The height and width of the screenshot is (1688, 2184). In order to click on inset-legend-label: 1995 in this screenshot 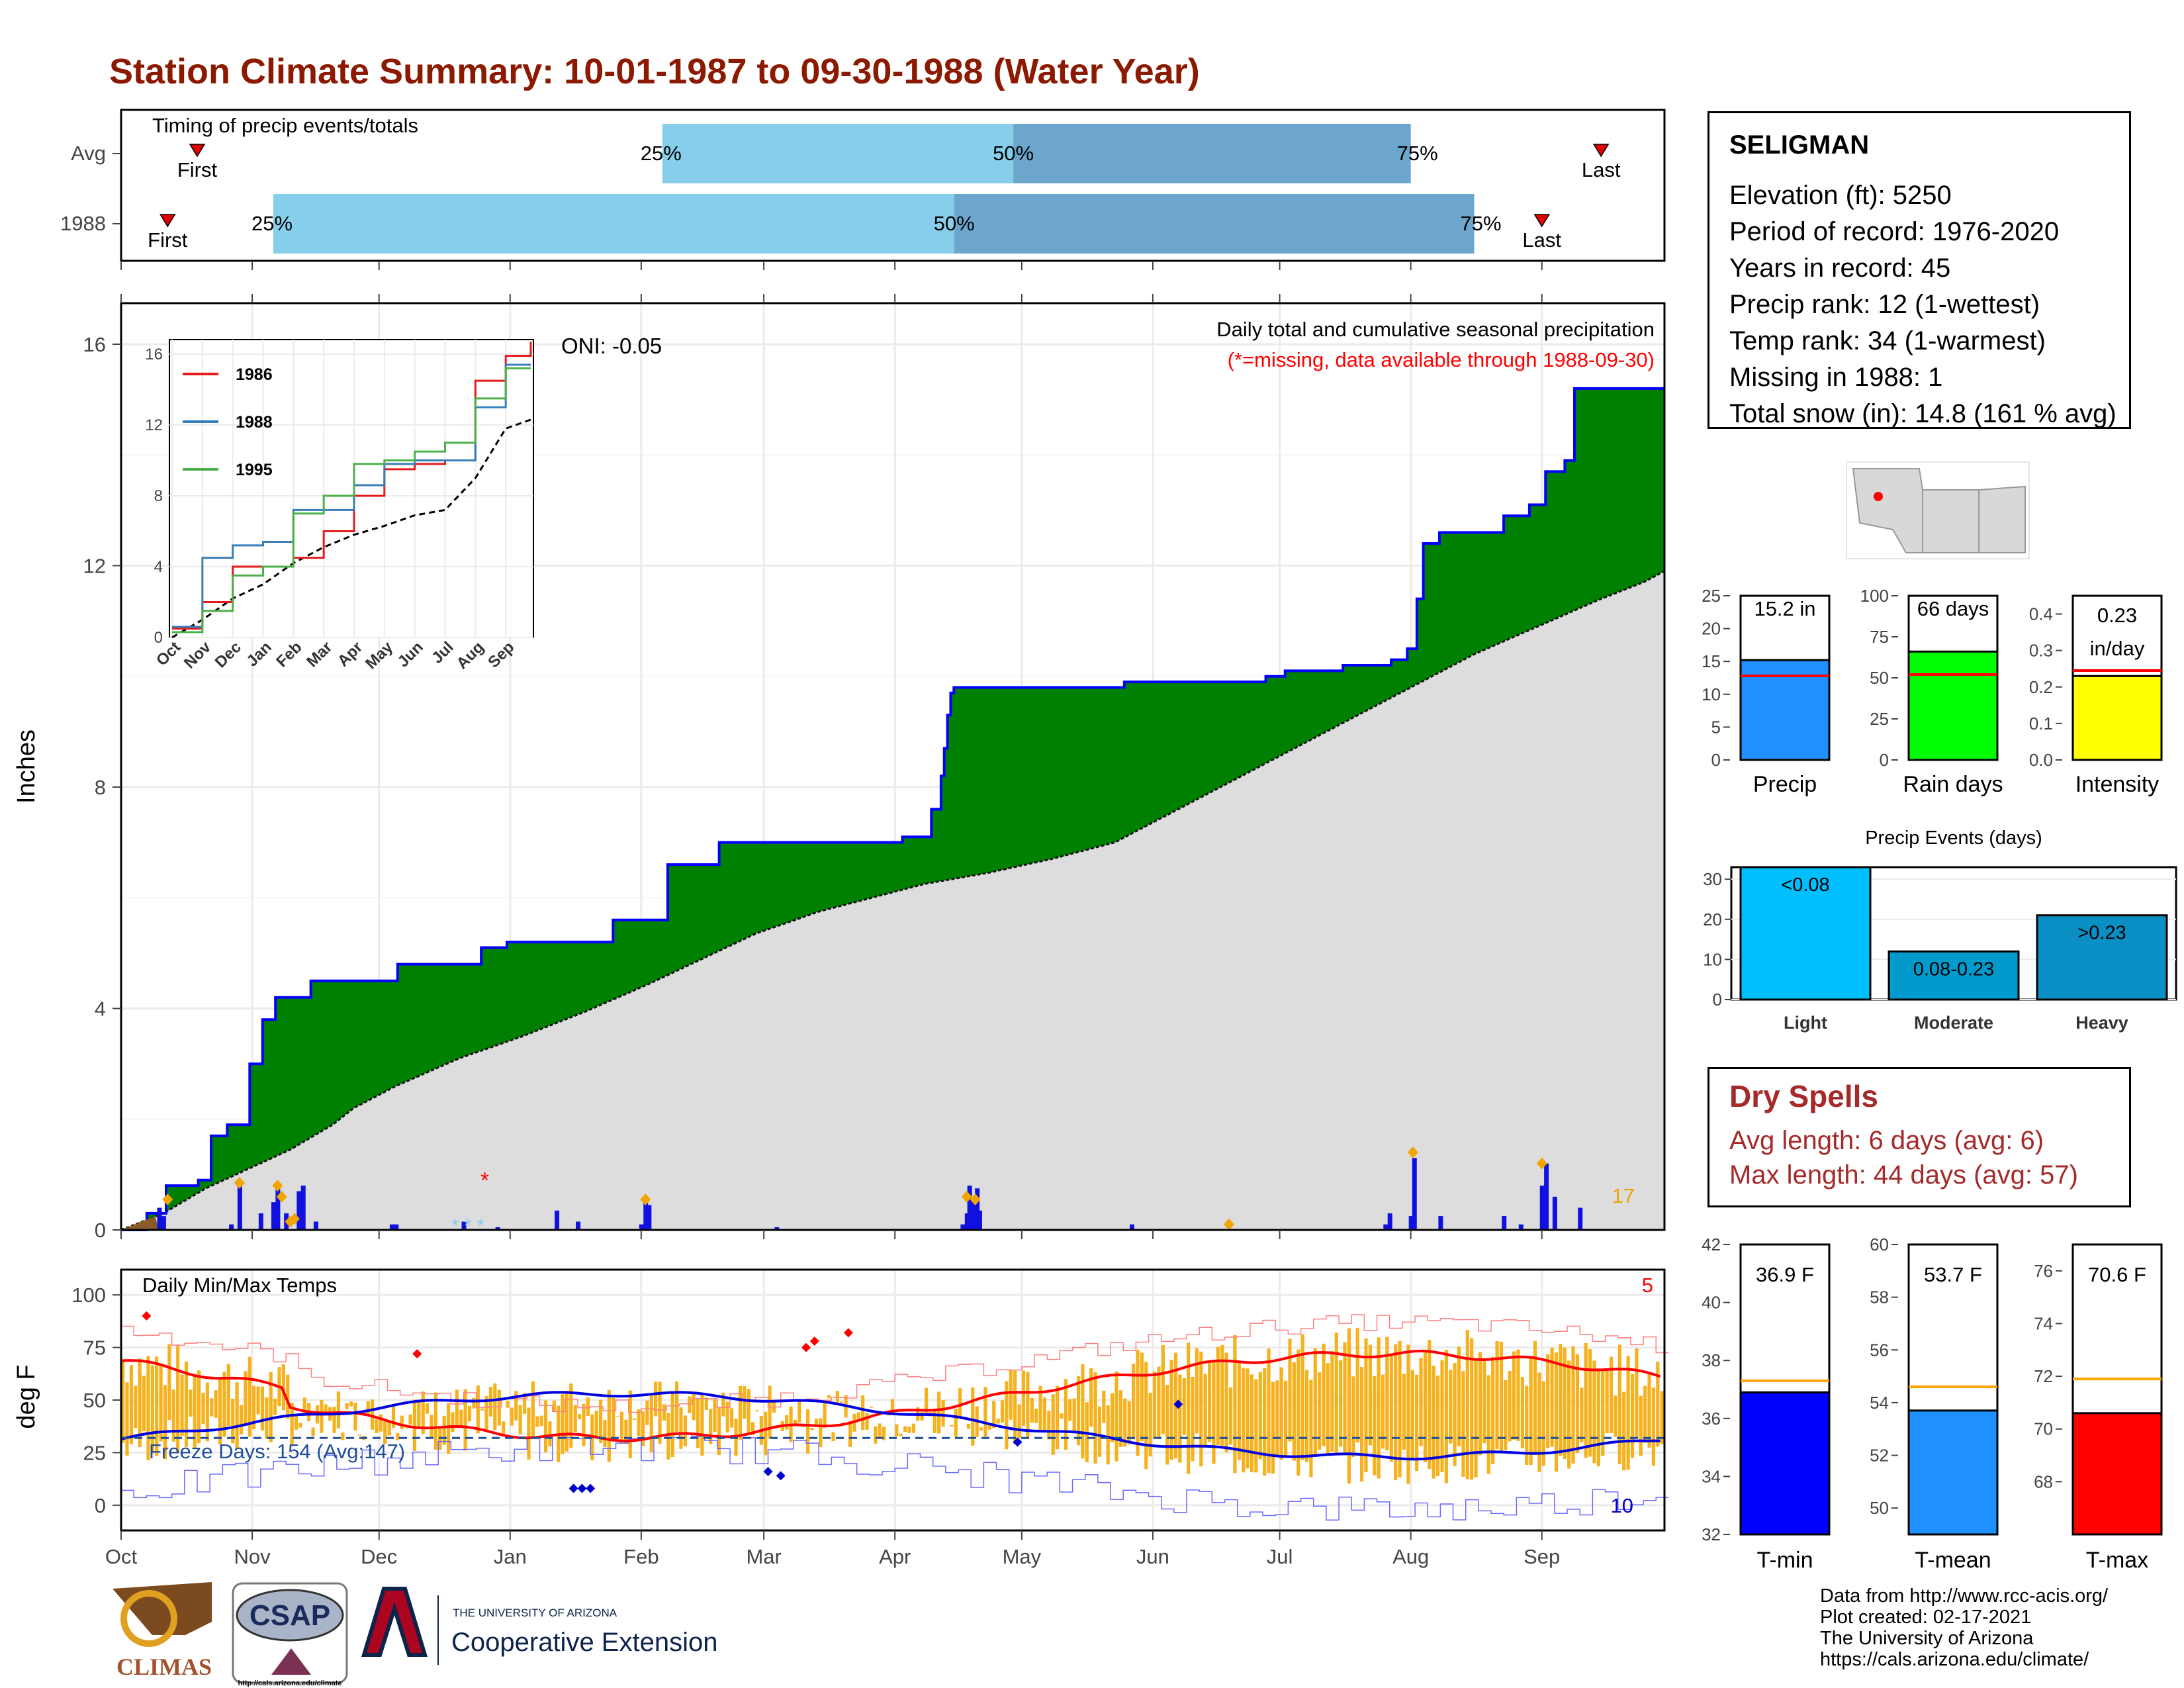, I will do `click(255, 470)`.